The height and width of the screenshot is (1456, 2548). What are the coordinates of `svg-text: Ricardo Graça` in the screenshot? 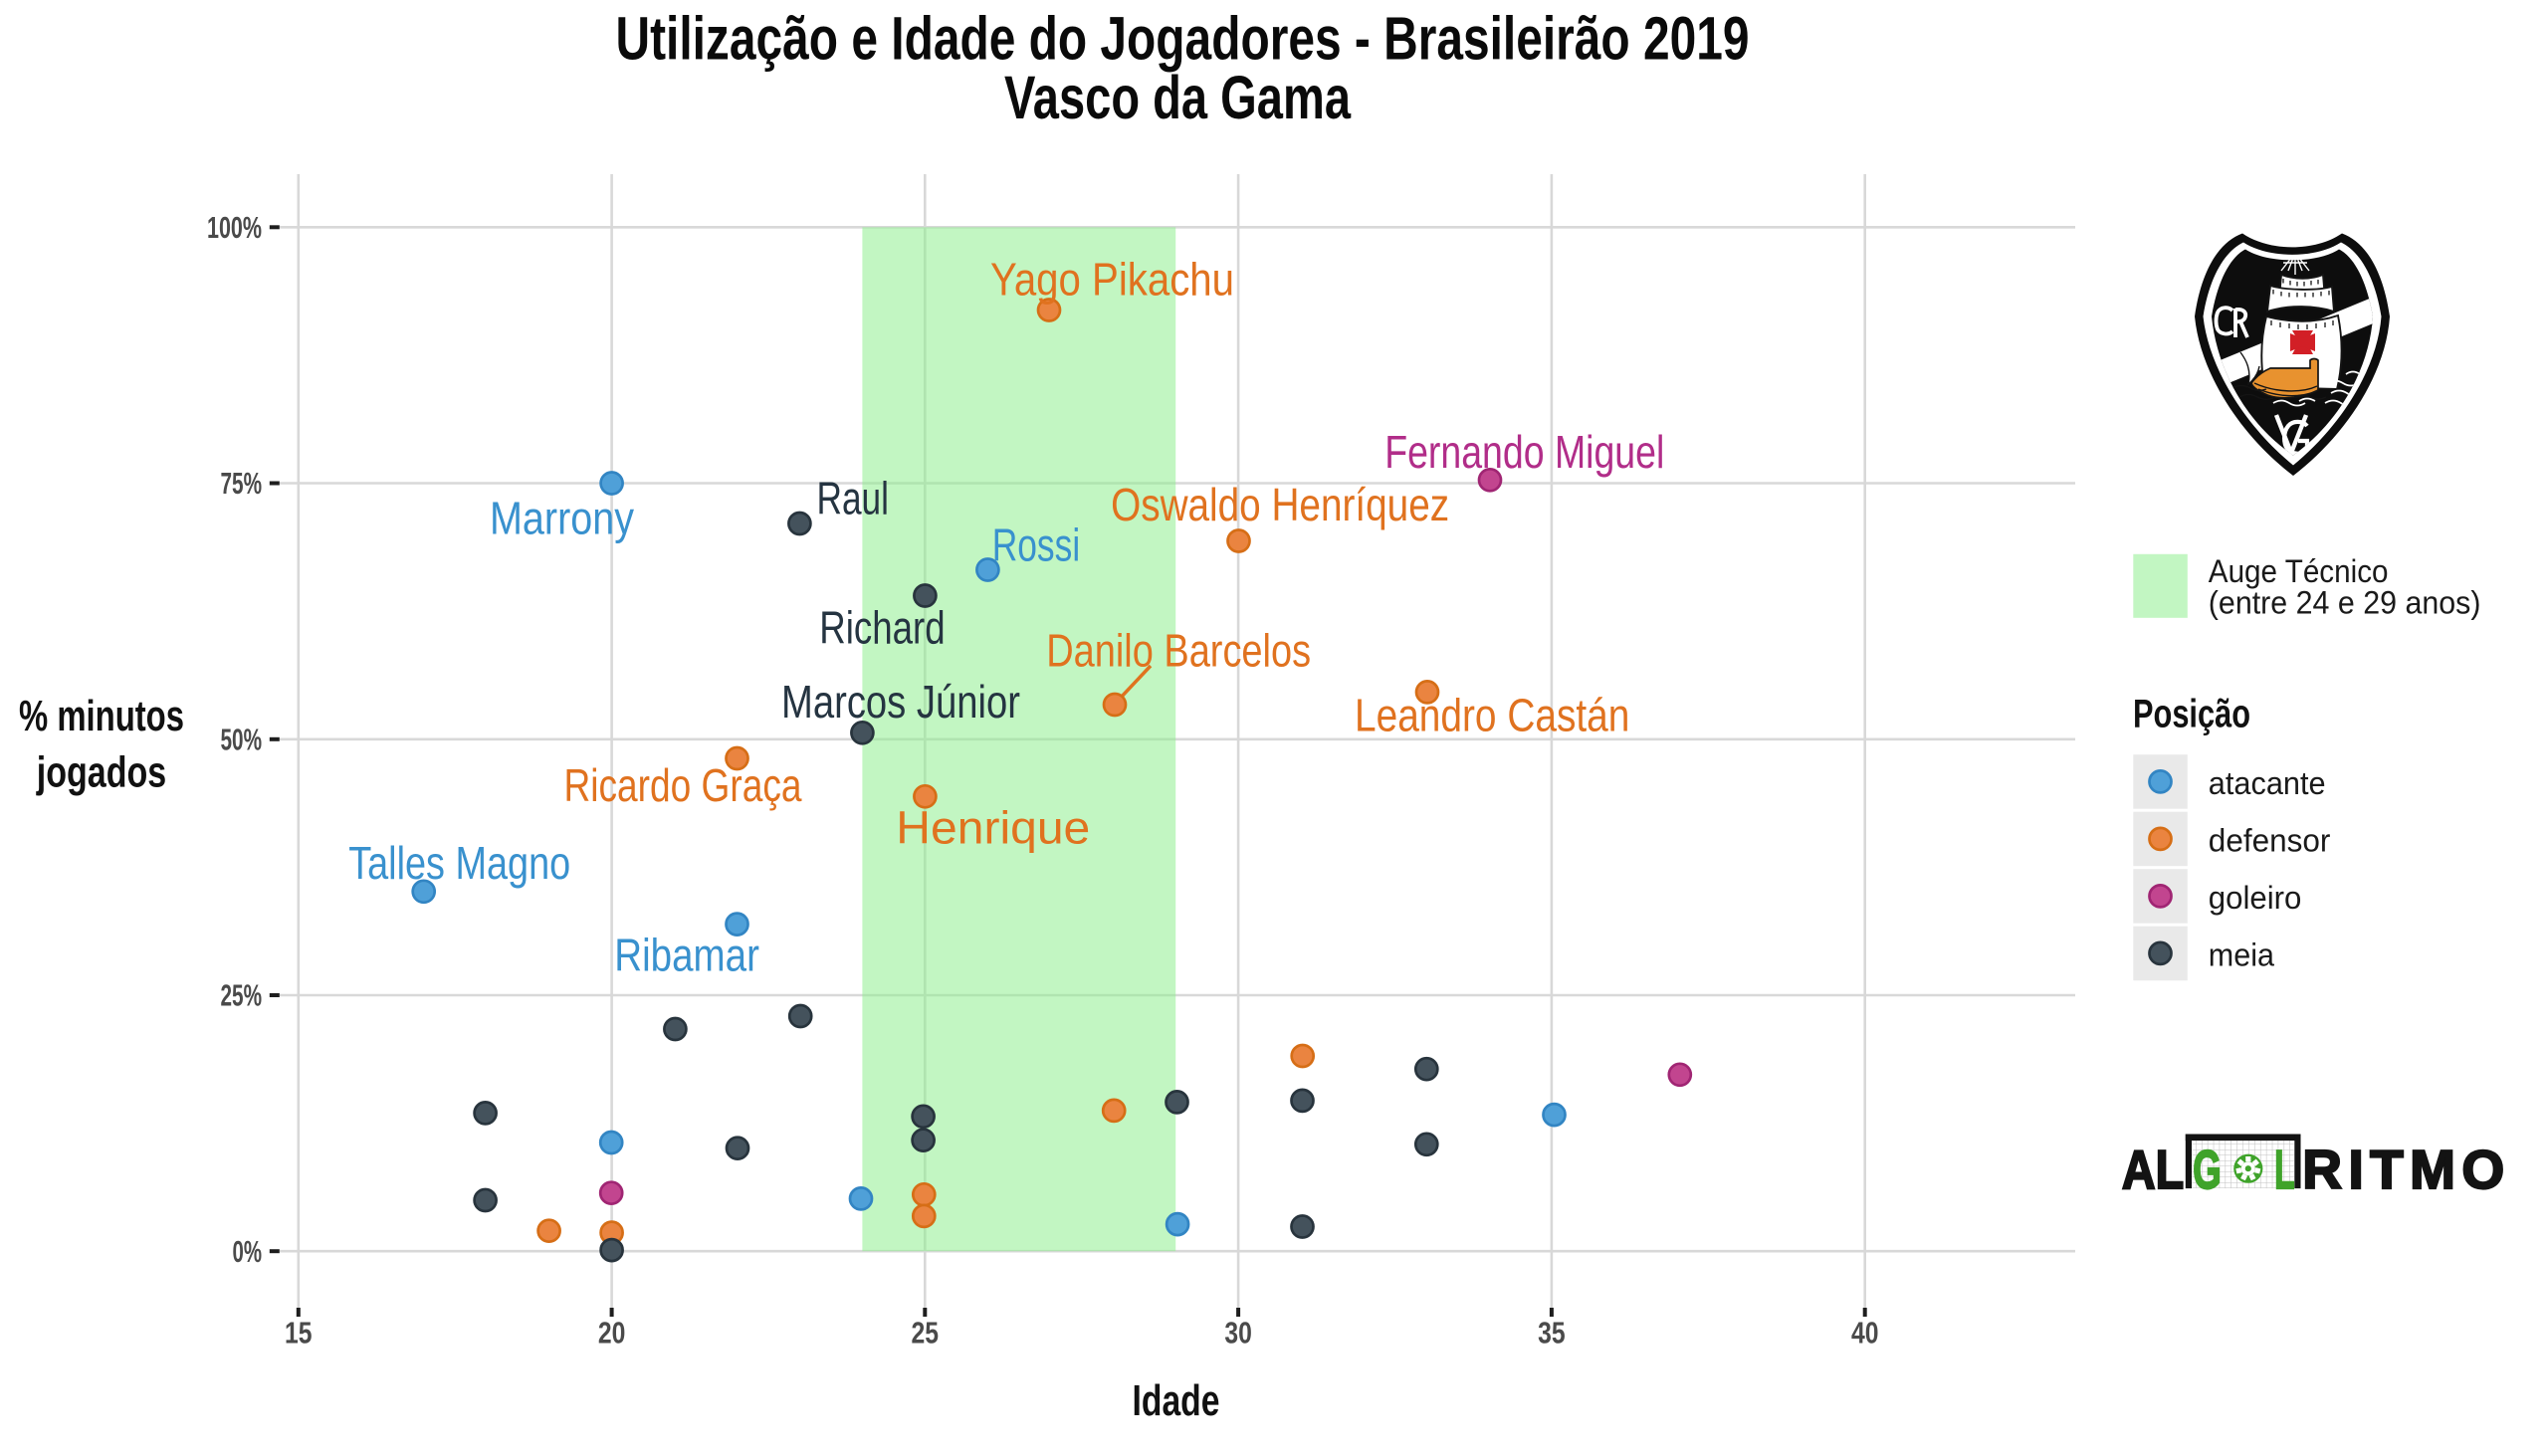 It's located at (683, 785).